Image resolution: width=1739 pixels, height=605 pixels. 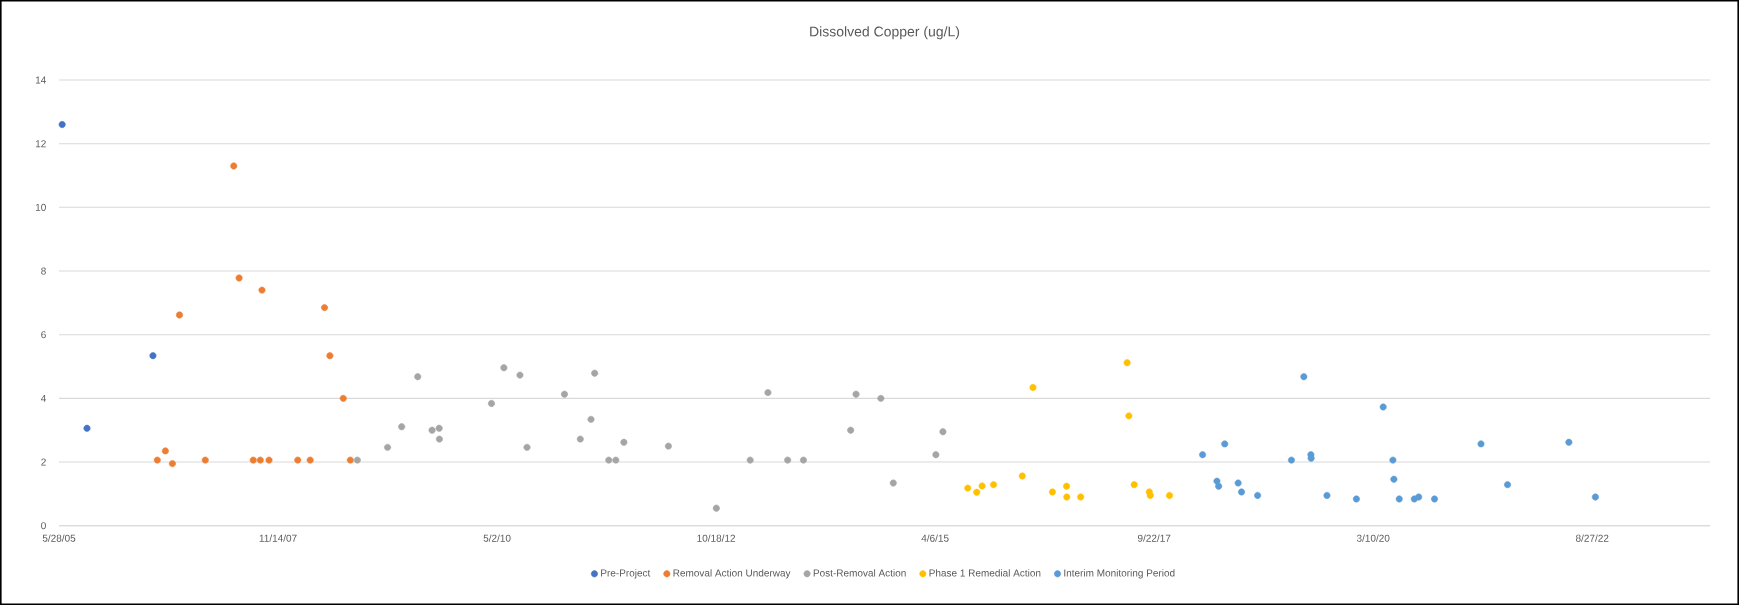 I want to click on y-tick-label: 10, so click(x=40, y=207).